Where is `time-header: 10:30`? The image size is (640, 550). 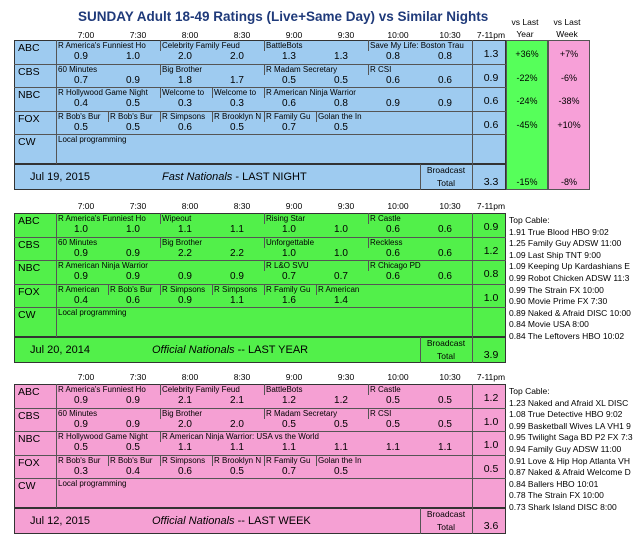 time-header: 10:30 is located at coordinates (450, 35).